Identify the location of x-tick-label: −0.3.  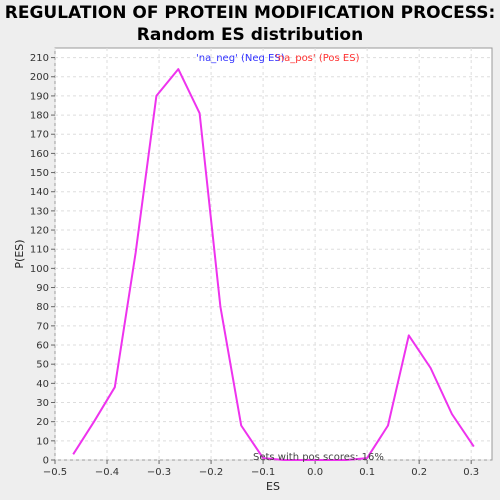
(159, 472).